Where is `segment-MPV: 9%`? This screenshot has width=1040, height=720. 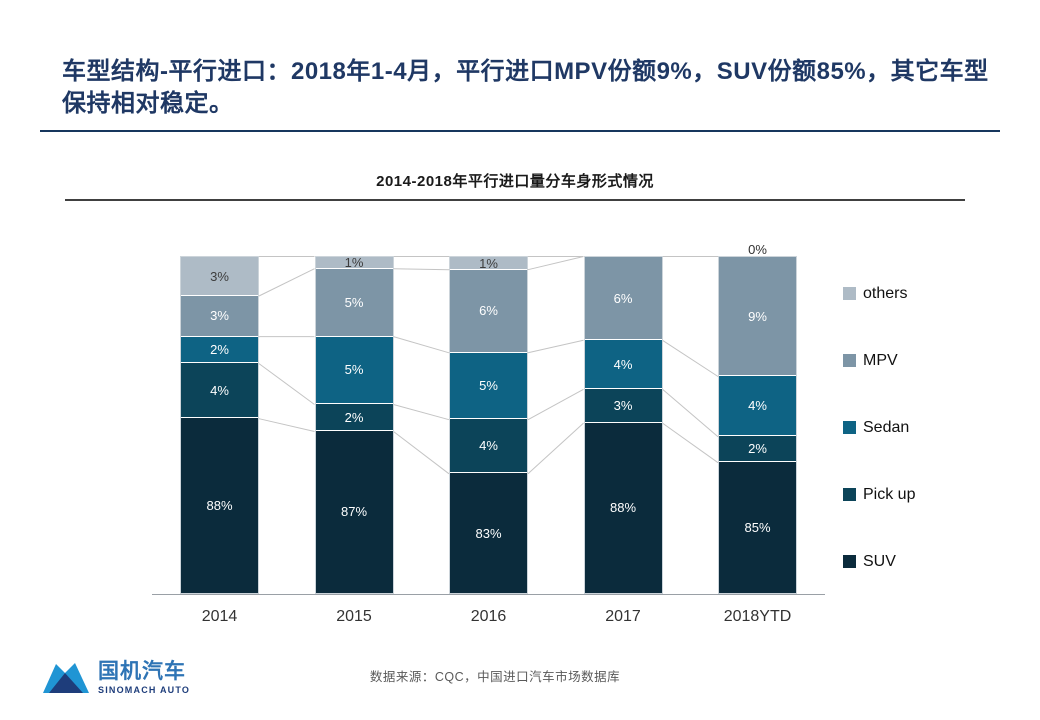
segment-MPV: 9% is located at coordinates (757, 317).